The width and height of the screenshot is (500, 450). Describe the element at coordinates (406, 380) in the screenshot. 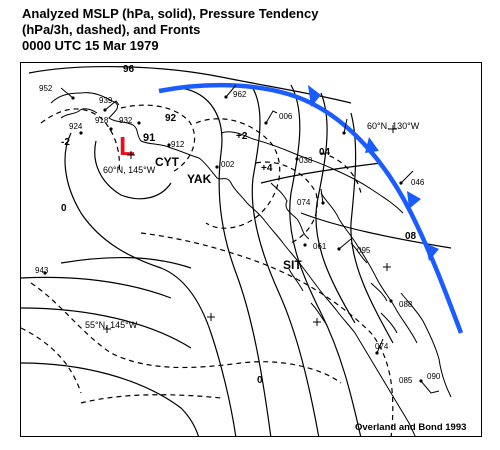

I see `station-value: 085` at that location.